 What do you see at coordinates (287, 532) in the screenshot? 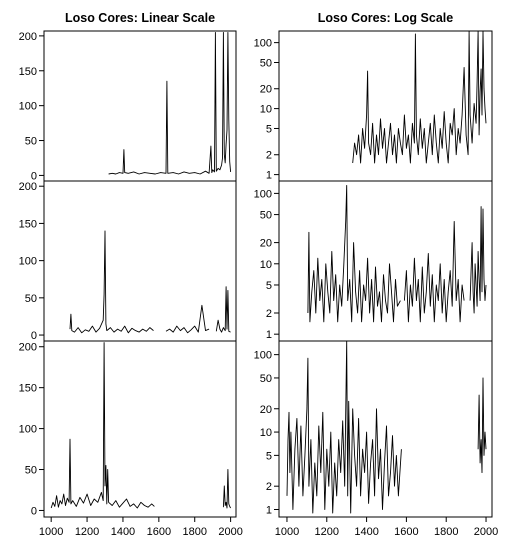
I see `panel-3-log-xtick-label-1000: 1000` at bounding box center [287, 532].